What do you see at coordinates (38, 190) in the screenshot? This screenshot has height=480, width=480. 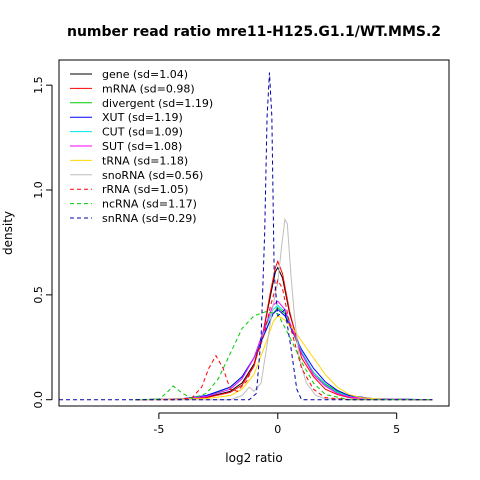 I see `y-tick-label: 1.0` at bounding box center [38, 190].